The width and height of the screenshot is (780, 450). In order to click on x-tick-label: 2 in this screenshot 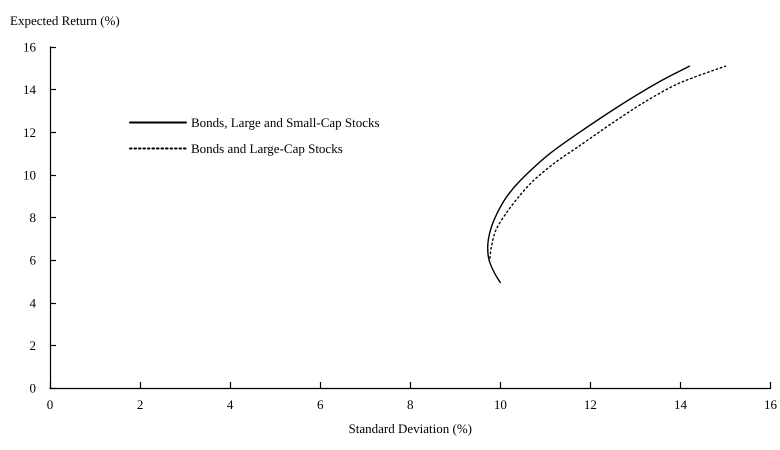, I will do `click(140, 404)`.